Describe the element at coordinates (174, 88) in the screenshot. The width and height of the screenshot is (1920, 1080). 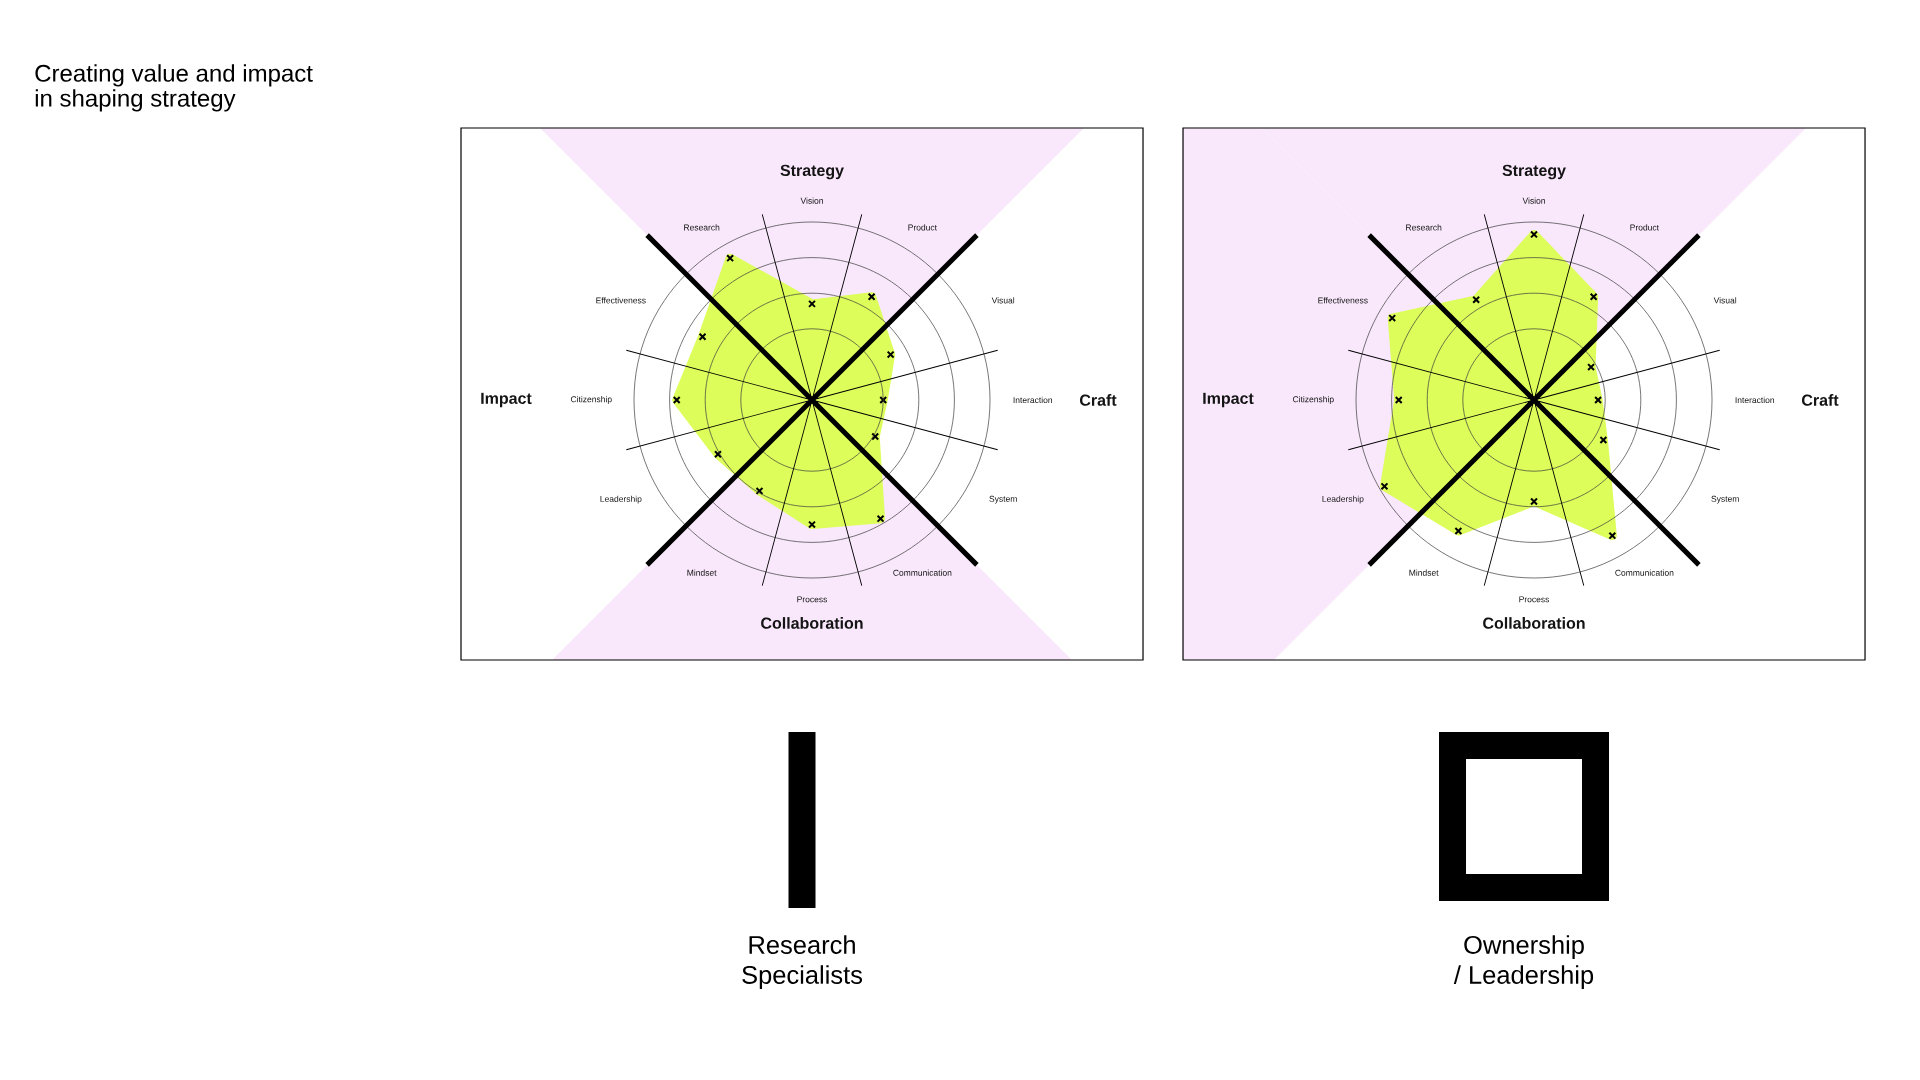
I see `text: Creating value and impact in shaping strategy` at that location.